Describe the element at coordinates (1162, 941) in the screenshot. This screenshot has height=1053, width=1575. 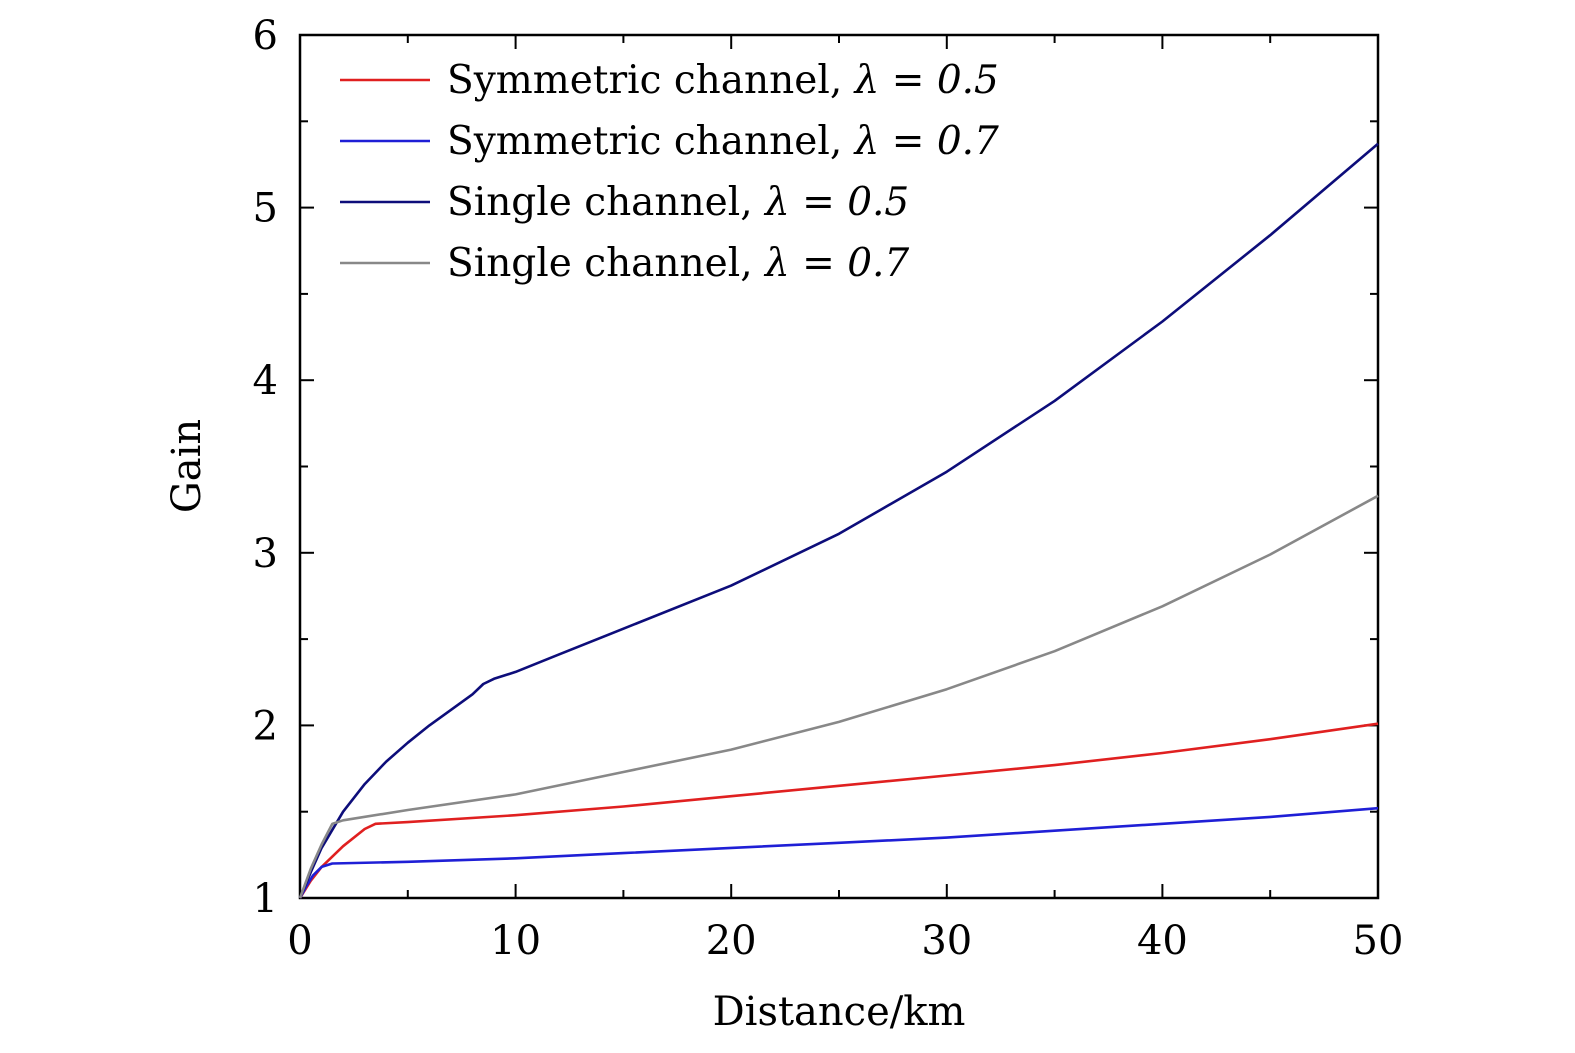
I see `x-tick-label: 40` at that location.